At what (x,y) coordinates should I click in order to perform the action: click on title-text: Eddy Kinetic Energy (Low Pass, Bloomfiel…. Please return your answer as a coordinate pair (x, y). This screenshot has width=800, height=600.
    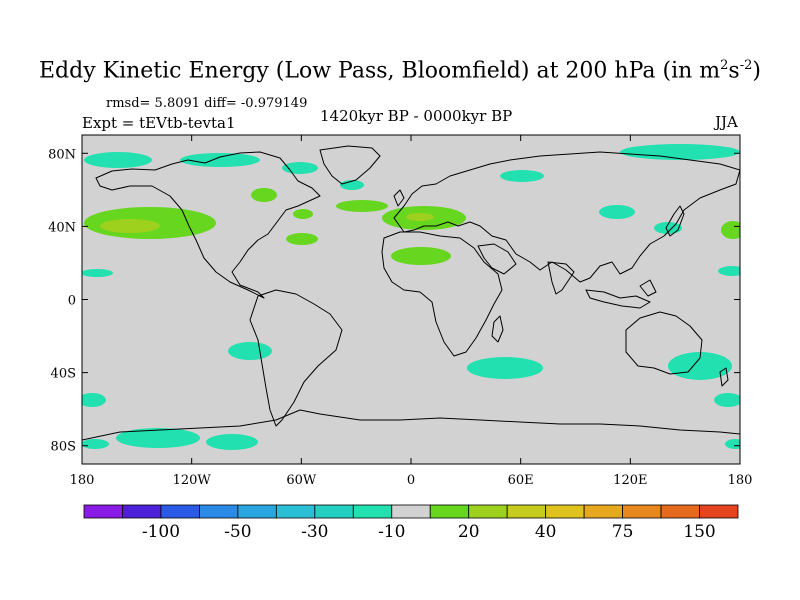
    Looking at the image, I should click on (380, 71).